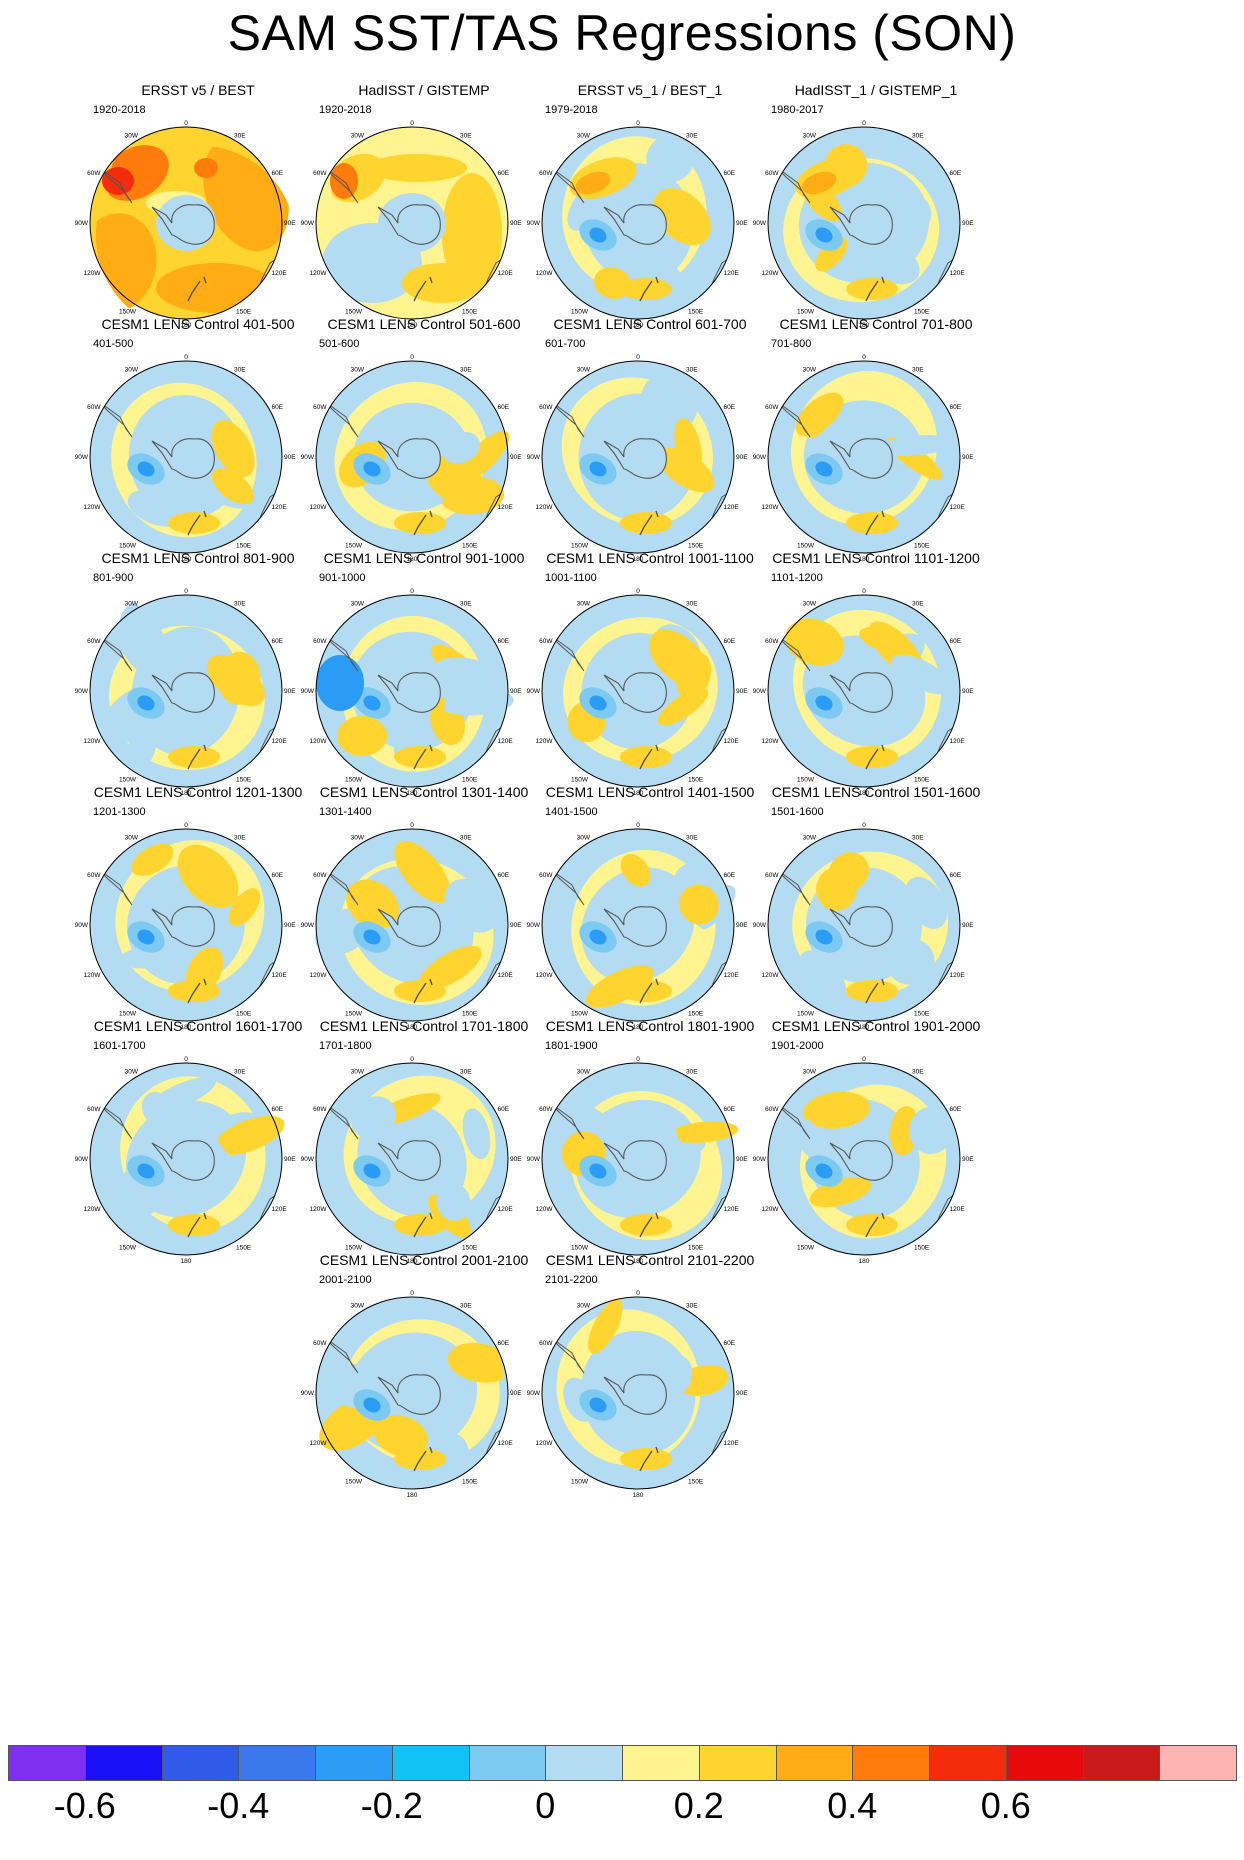 The width and height of the screenshot is (1244, 1860). What do you see at coordinates (797, 578) in the screenshot?
I see `panel-period: 1101-1200` at bounding box center [797, 578].